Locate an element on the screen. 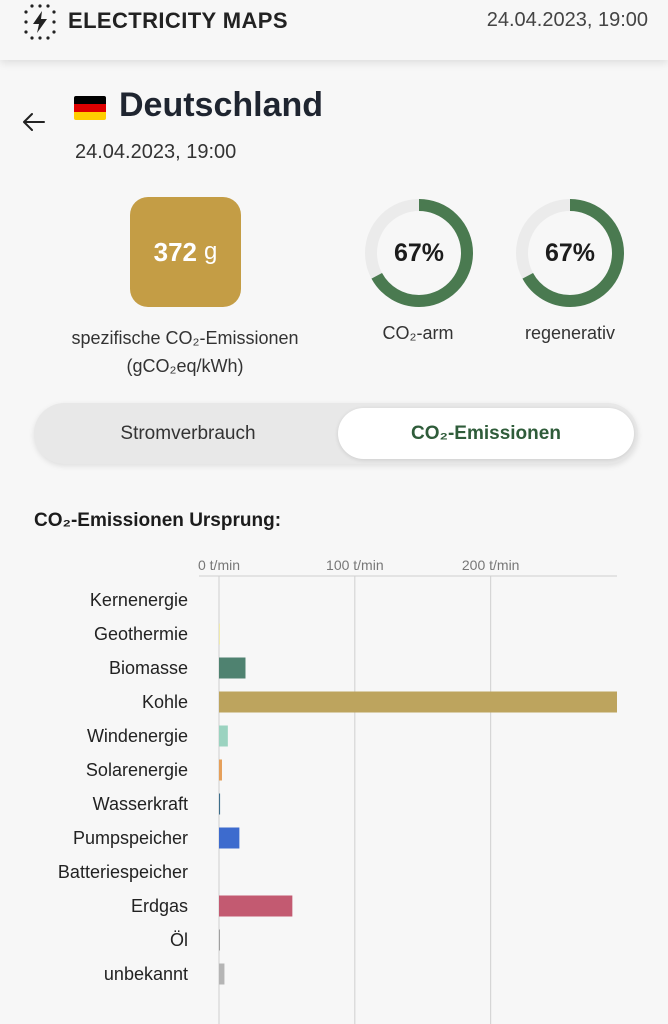 The height and width of the screenshot is (1024, 668). carbon-intensity-label: spezifische CO₂-Emissionen (gCO₂eq/kWh) is located at coordinates (185, 352).